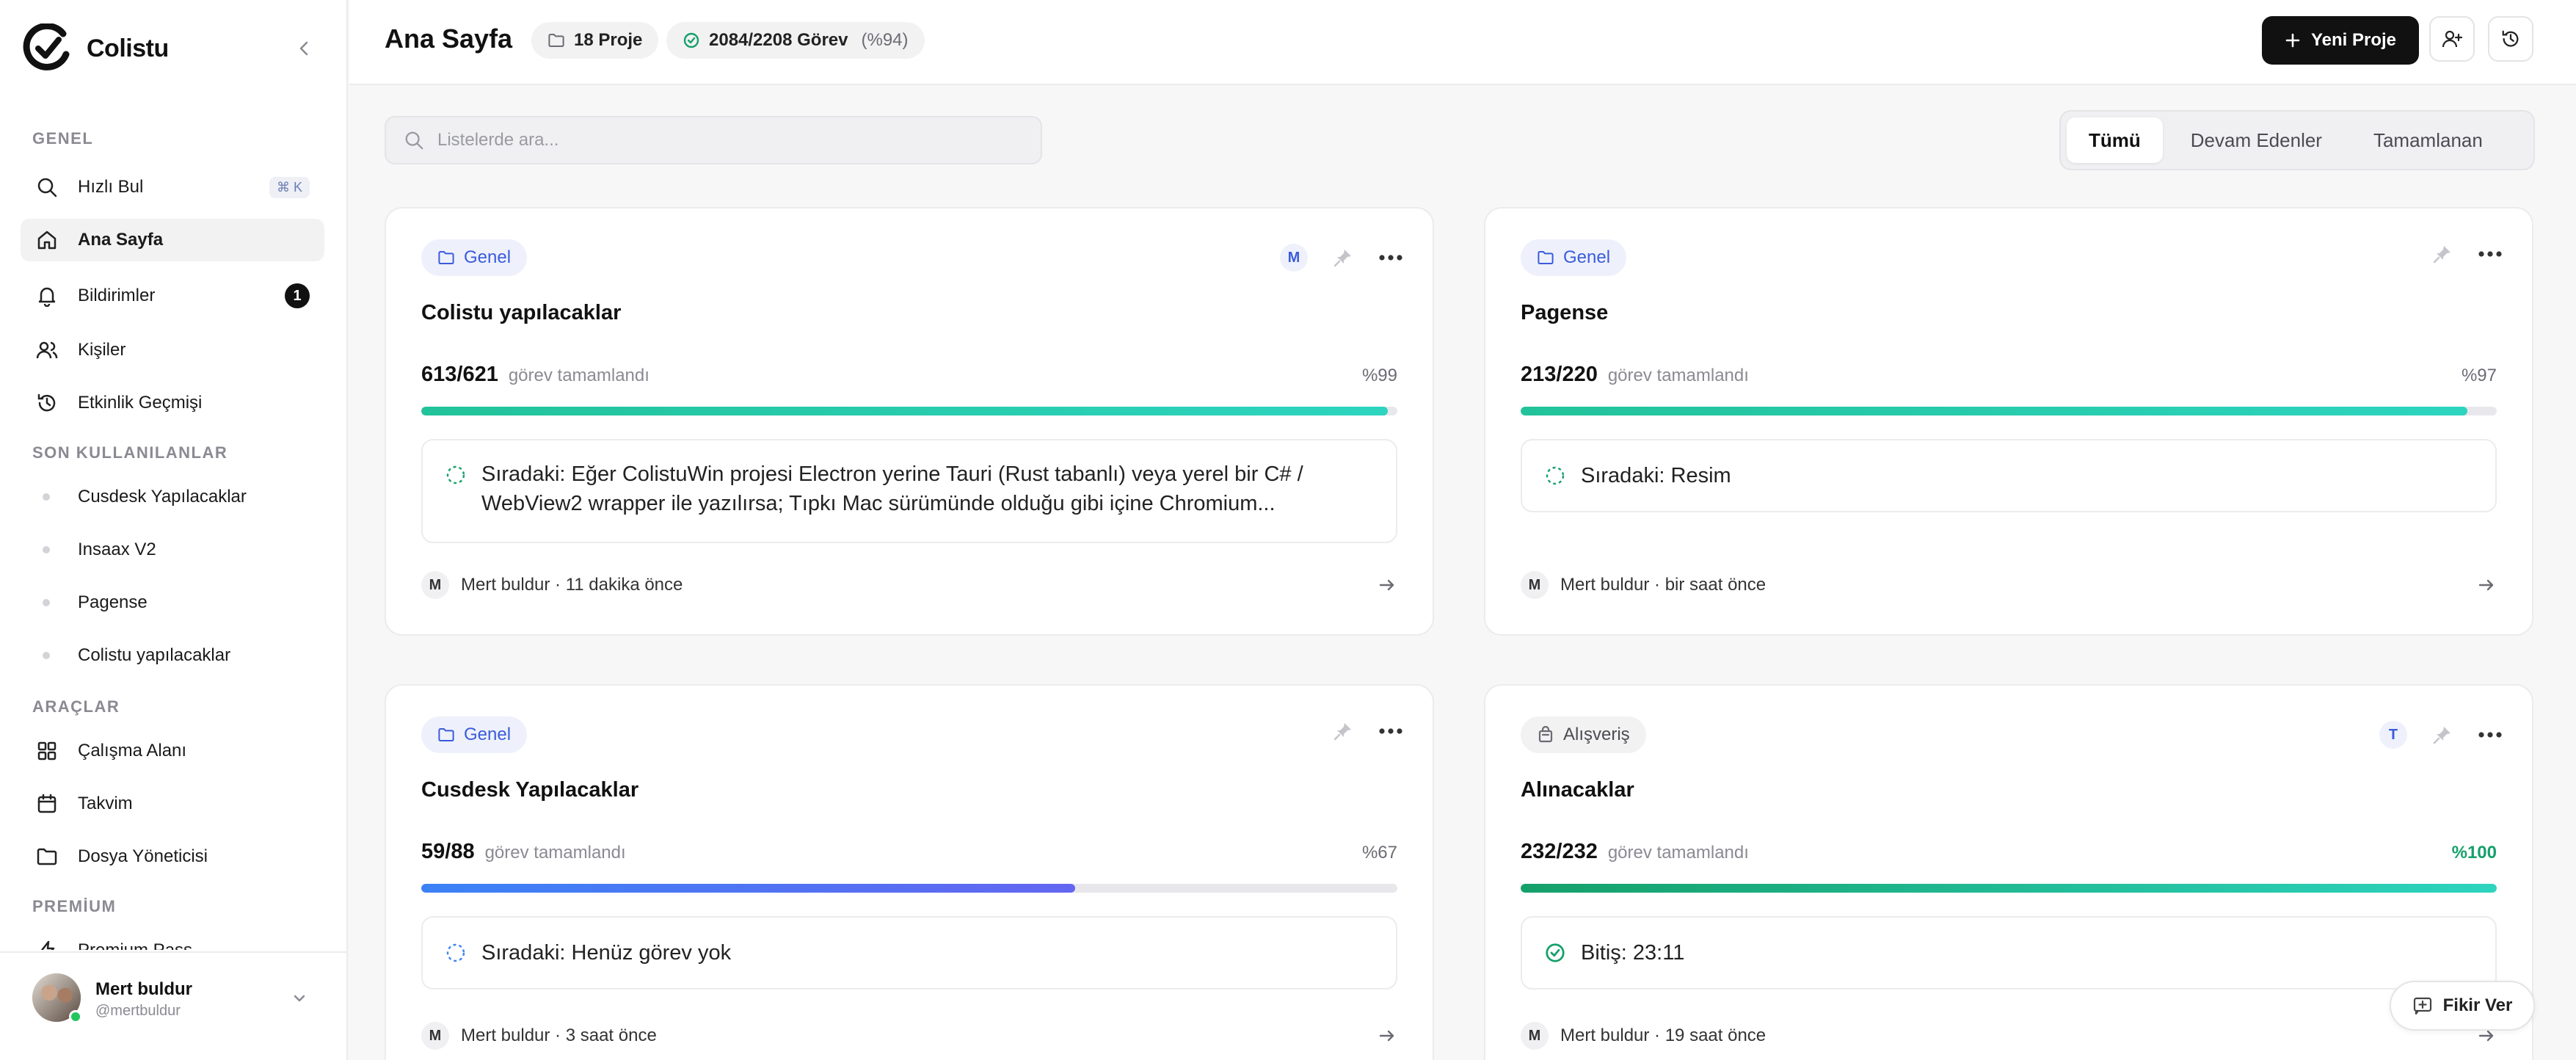 The image size is (2576, 1060). I want to click on sidebar-item-label: Premium Pass, so click(135, 945).